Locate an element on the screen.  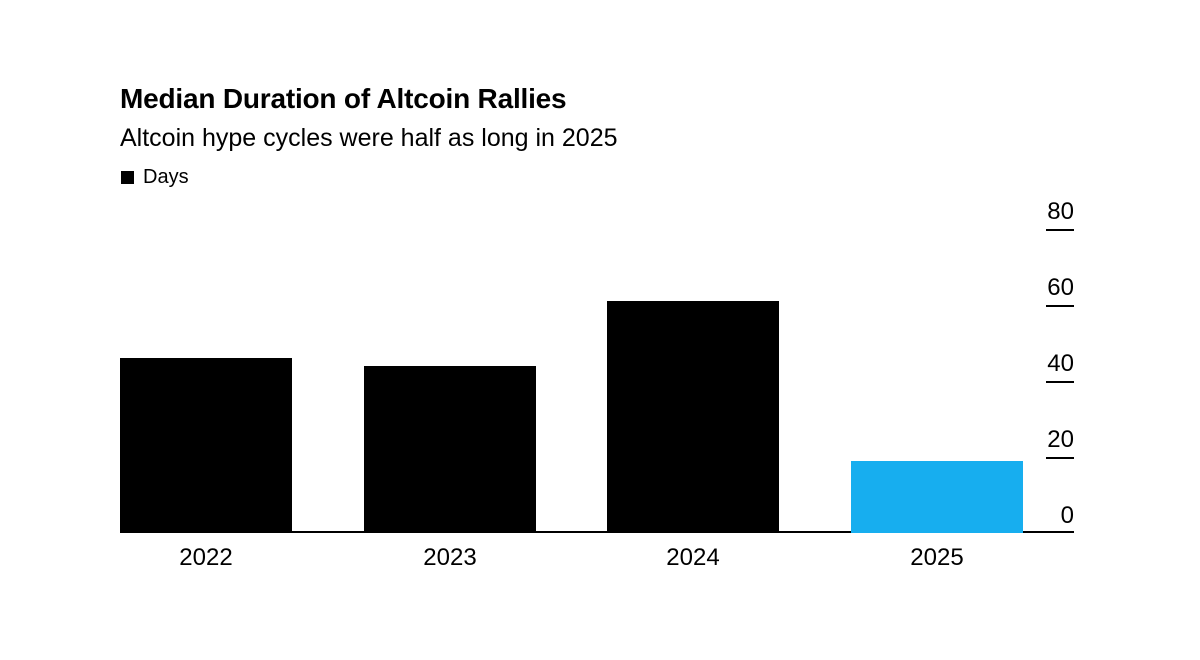
chart-title: Median Duration of Altcoin Rallies is located at coordinates (343, 98).